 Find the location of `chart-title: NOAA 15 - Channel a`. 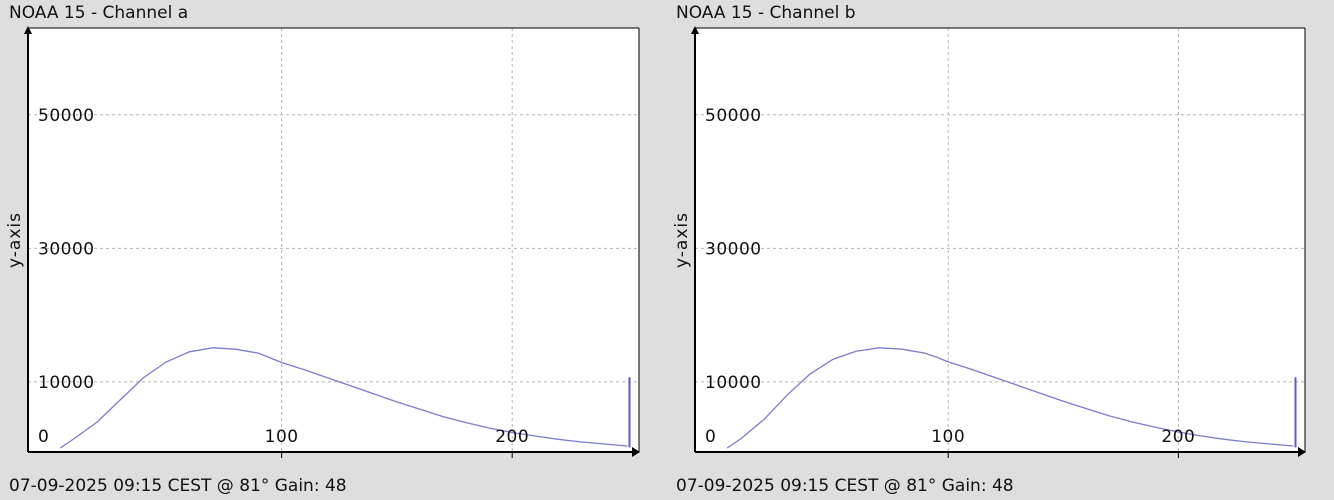

chart-title: NOAA 15 - Channel a is located at coordinates (99, 13).